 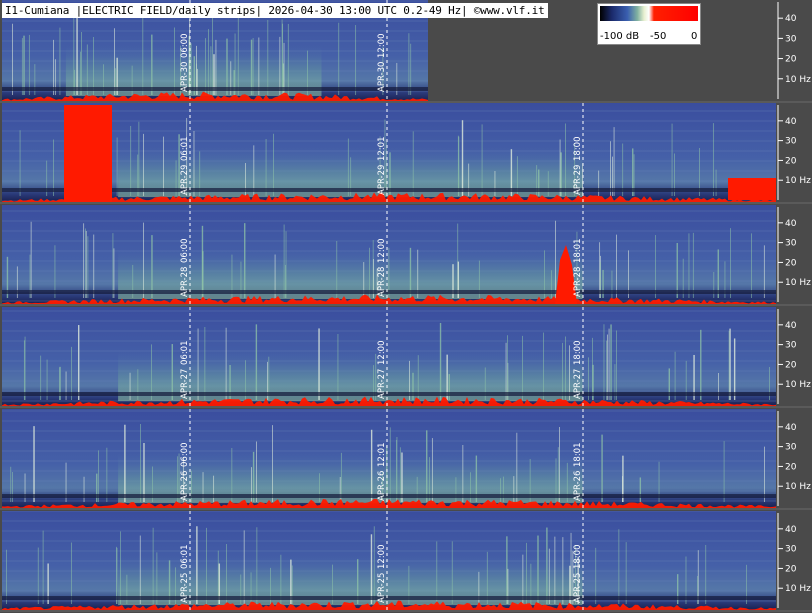 What do you see at coordinates (658, 36) in the screenshot?
I see `legend-label-mid: -50` at bounding box center [658, 36].